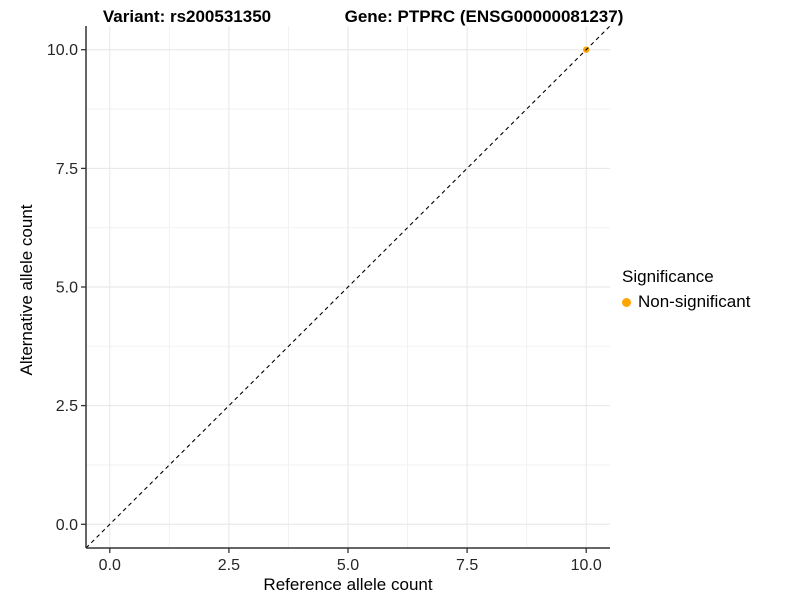 This screenshot has height=600, width=800. I want to click on plot-title-variant: Variant: rs200531350, so click(187, 16).